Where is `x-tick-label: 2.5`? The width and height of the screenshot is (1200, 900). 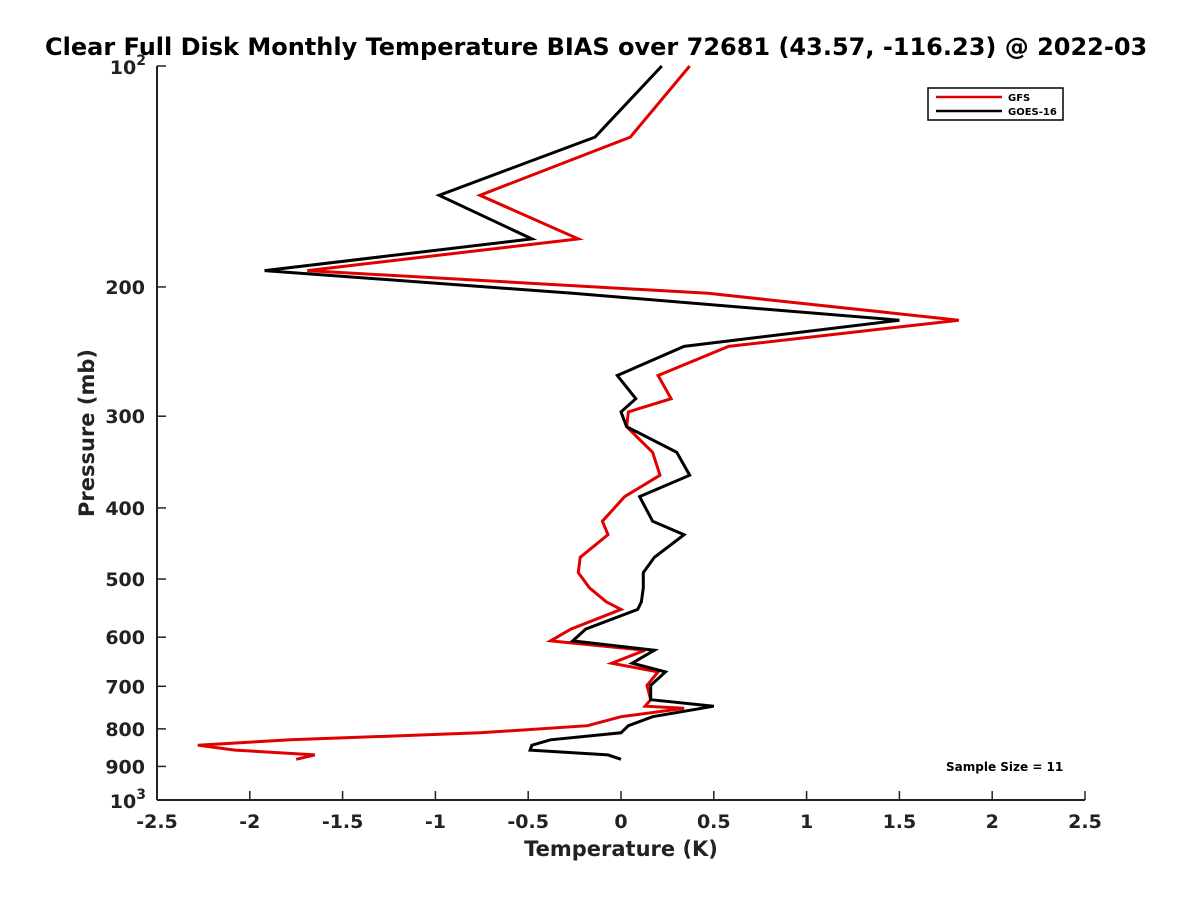
x-tick-label: 2.5 is located at coordinates (1085, 822).